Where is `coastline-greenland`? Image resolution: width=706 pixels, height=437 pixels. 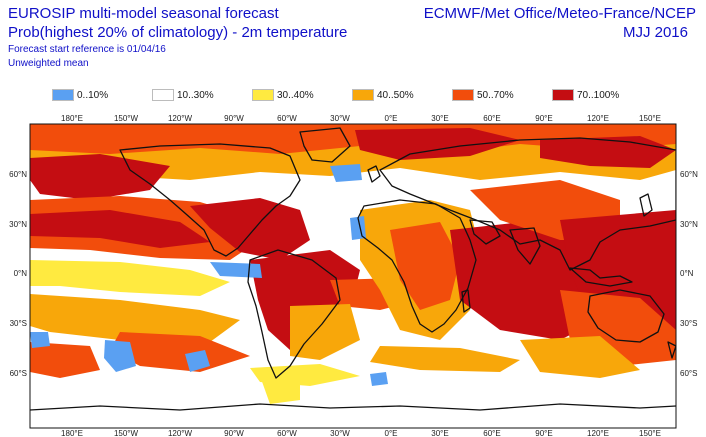 coastline-greenland is located at coordinates (325, 145).